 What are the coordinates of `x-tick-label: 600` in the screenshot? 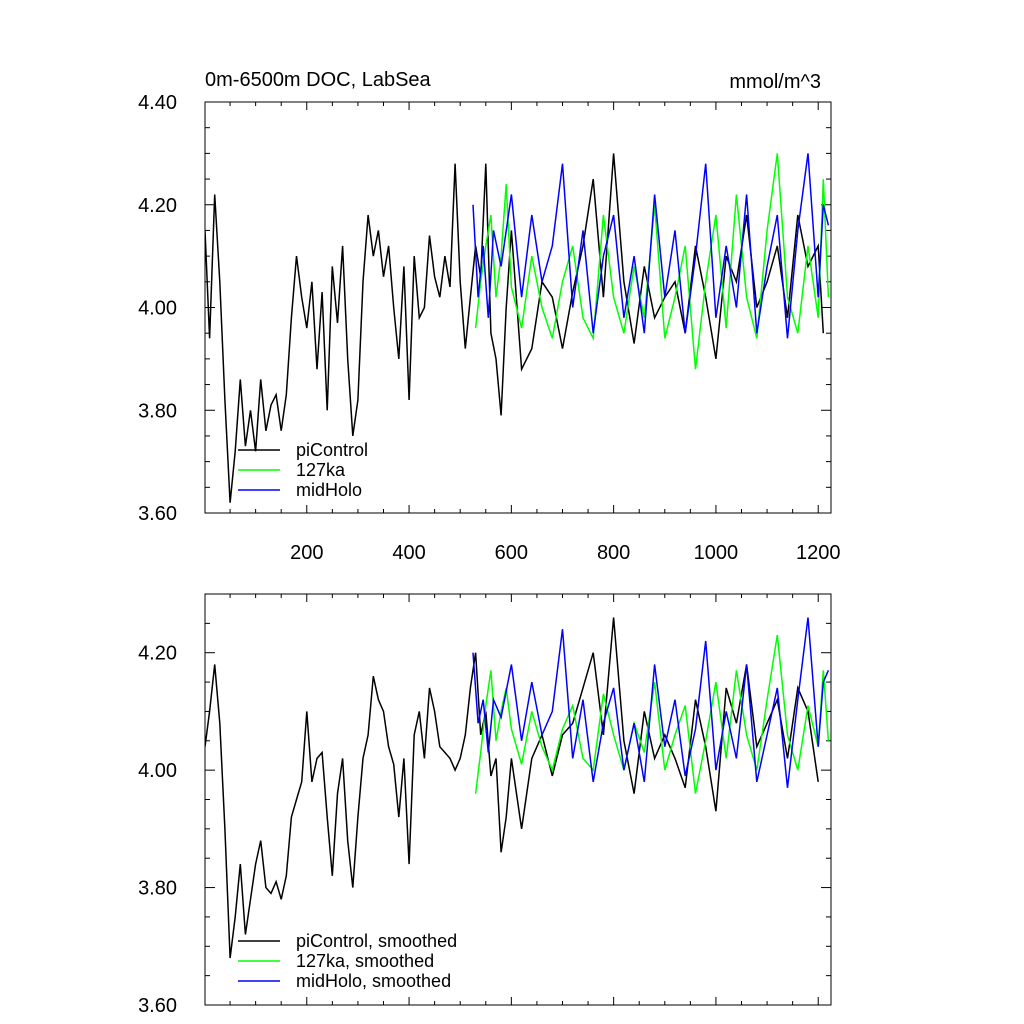 It's located at (511, 553).